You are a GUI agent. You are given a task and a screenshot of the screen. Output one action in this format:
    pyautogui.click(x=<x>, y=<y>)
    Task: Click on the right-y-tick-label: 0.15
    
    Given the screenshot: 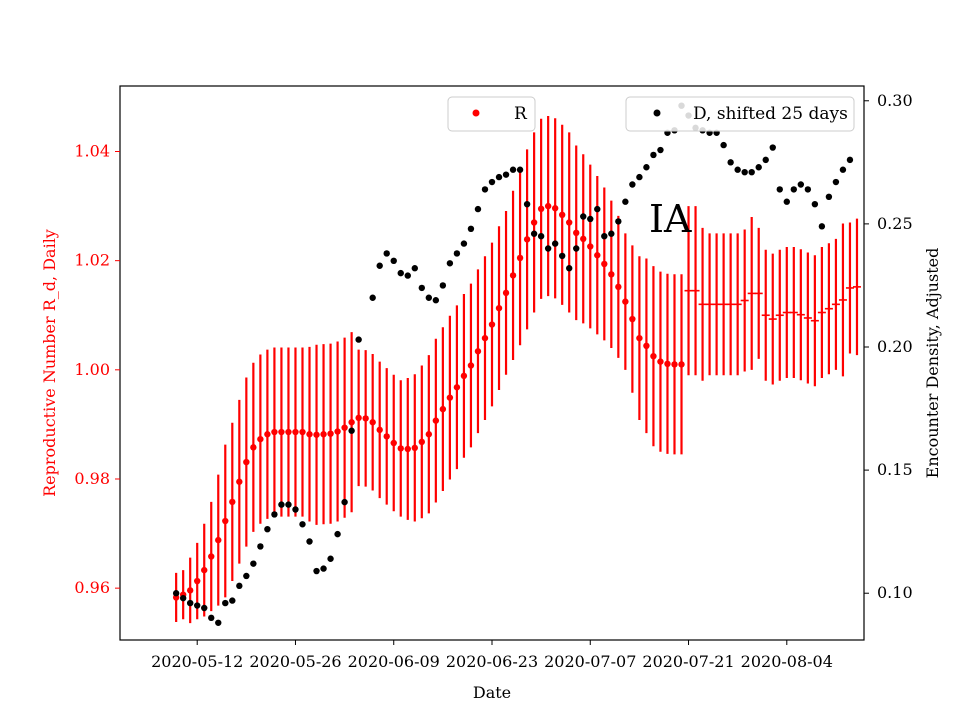 What is the action you would take?
    pyautogui.click(x=895, y=469)
    